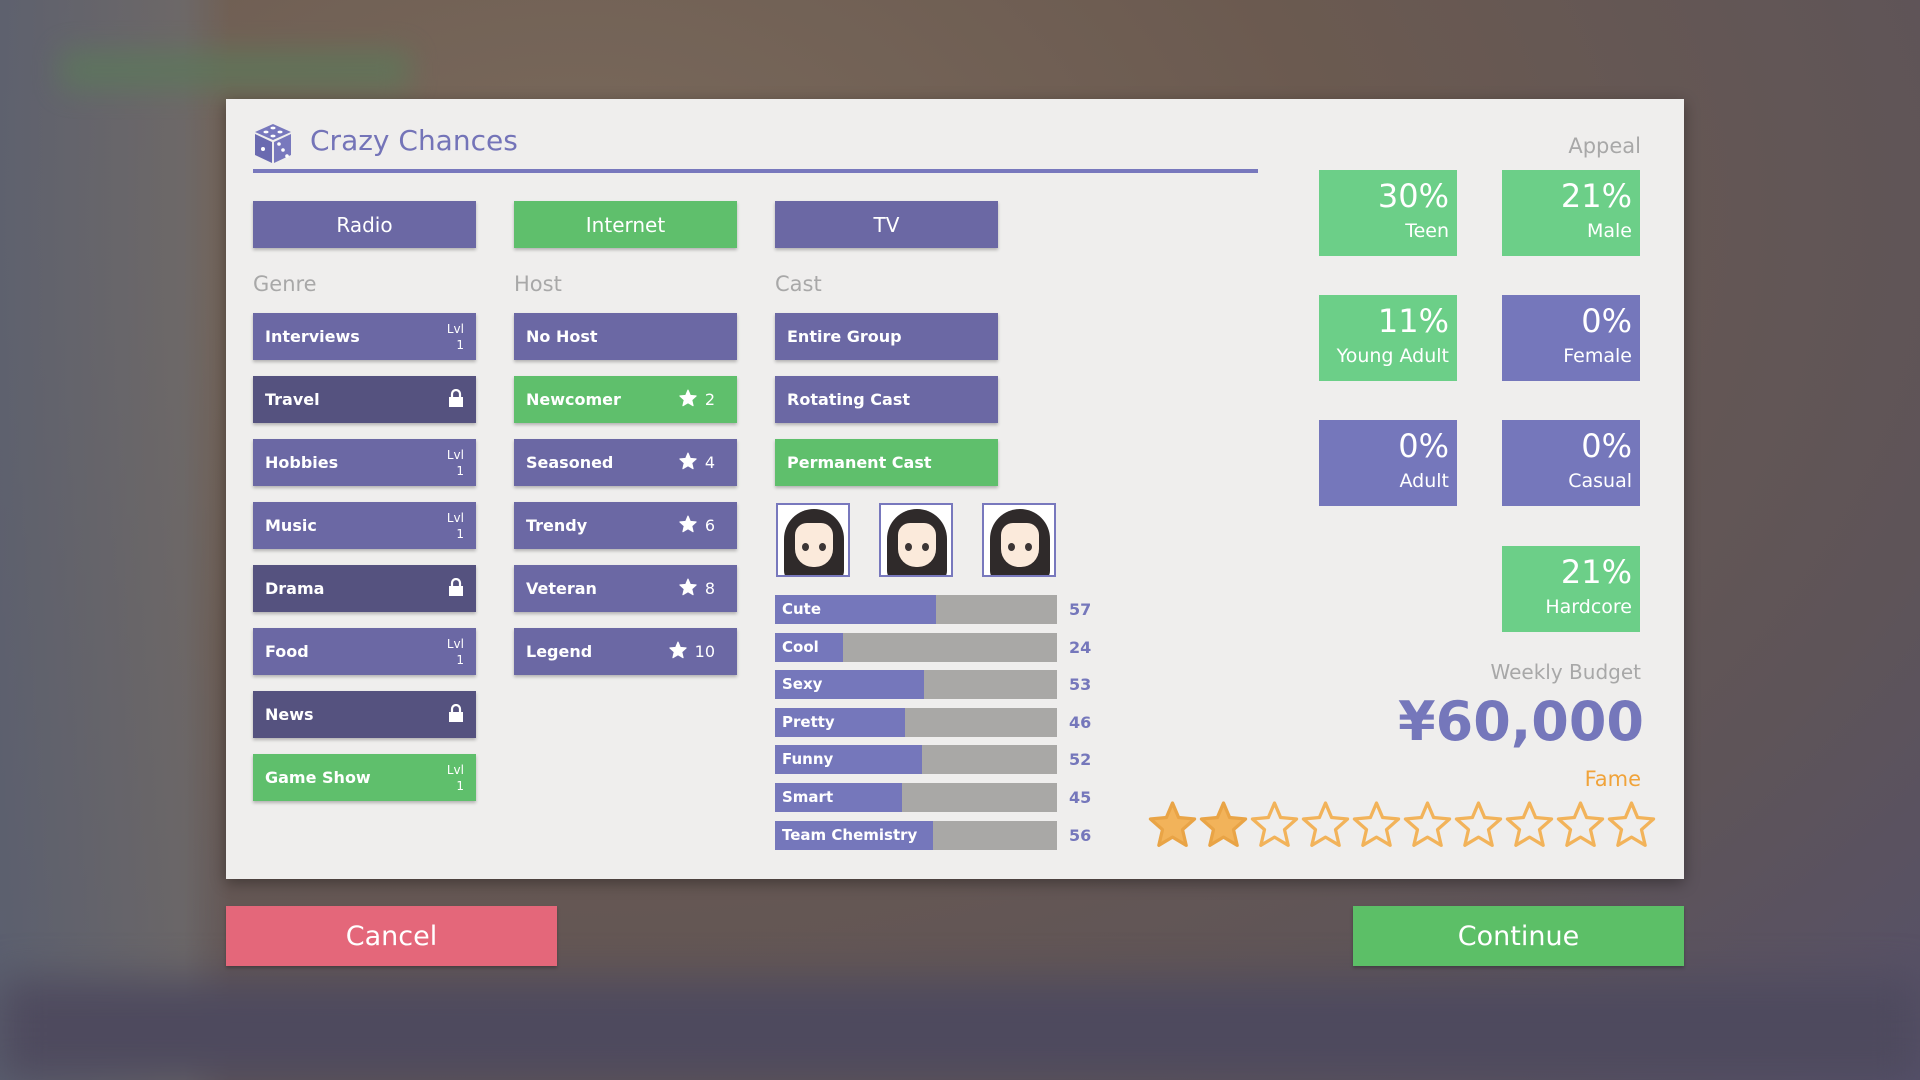 Image resolution: width=1920 pixels, height=1080 pixels. I want to click on appeal-female: 0% Female, so click(1571, 338).